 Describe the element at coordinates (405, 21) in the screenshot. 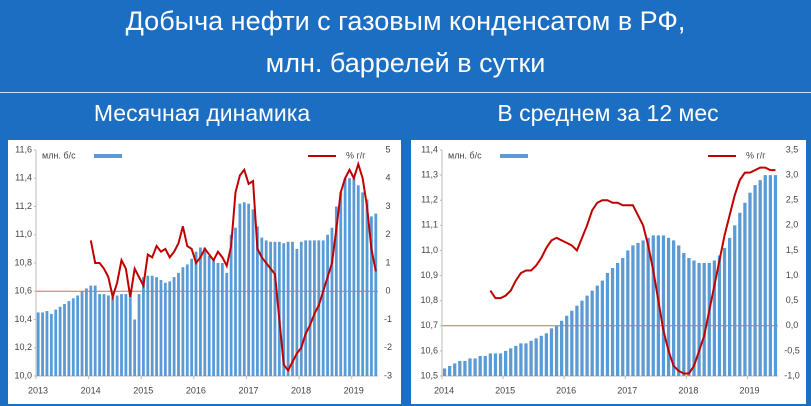

I see `title-line: Добыча нефти с газовым конденсатом в РФ,` at that location.